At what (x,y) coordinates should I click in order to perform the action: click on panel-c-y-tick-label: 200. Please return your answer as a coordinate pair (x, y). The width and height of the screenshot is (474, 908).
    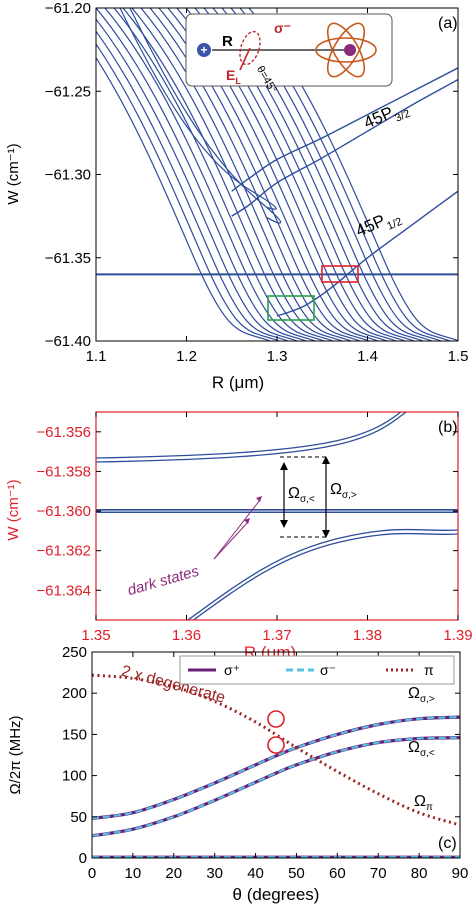
    Looking at the image, I should click on (74, 693).